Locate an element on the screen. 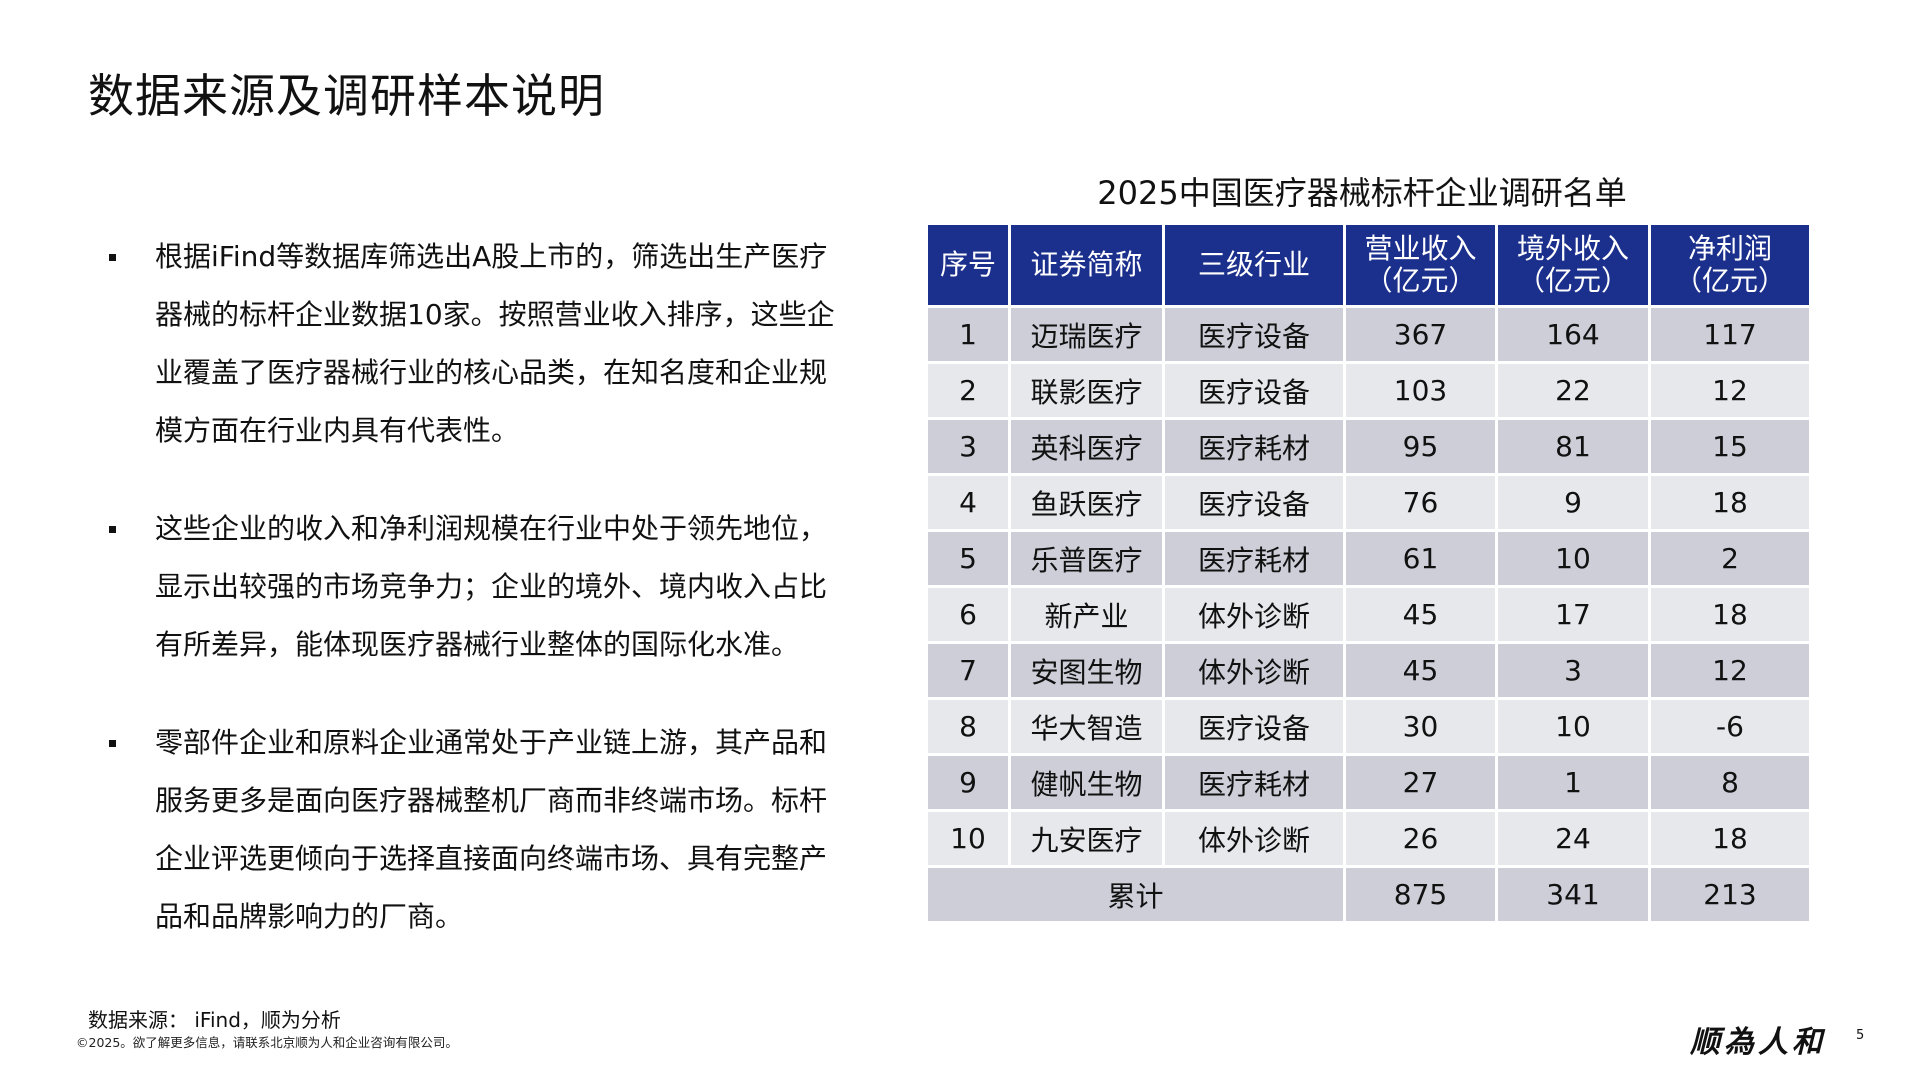  brand-logo: 顺為人和 is located at coordinates (1758, 1042).